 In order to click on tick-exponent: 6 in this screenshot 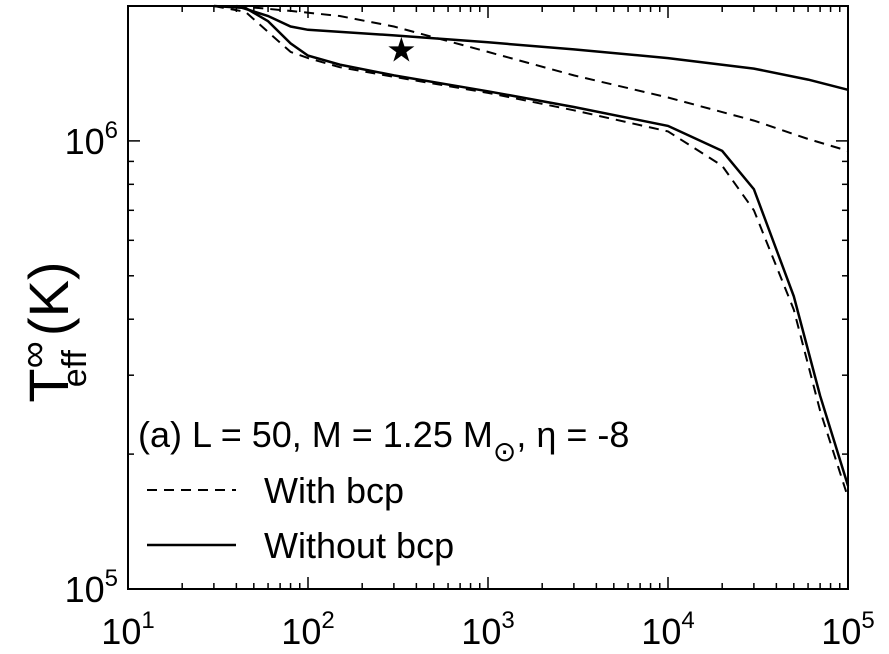, I will do `click(111, 130)`.